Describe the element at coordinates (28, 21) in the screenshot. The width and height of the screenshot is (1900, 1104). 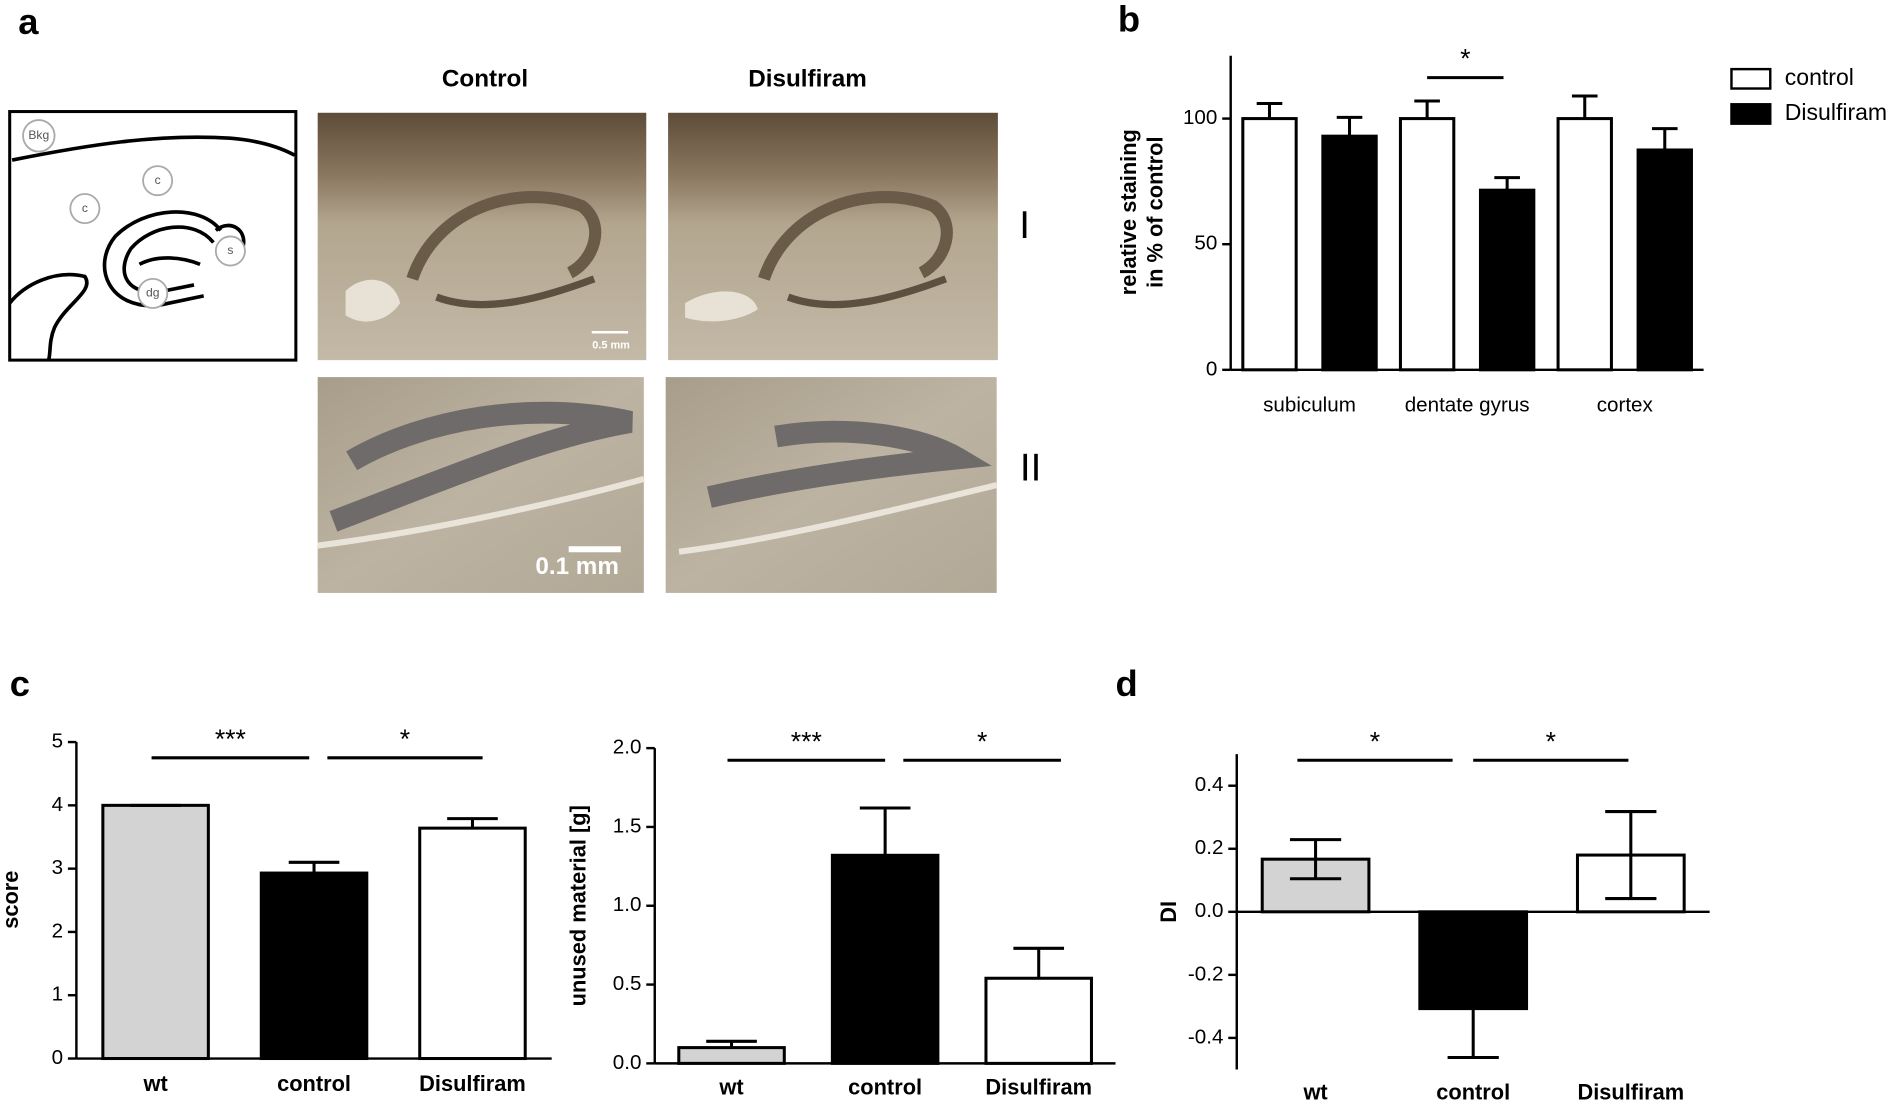
I see `panel-letter: a` at that location.